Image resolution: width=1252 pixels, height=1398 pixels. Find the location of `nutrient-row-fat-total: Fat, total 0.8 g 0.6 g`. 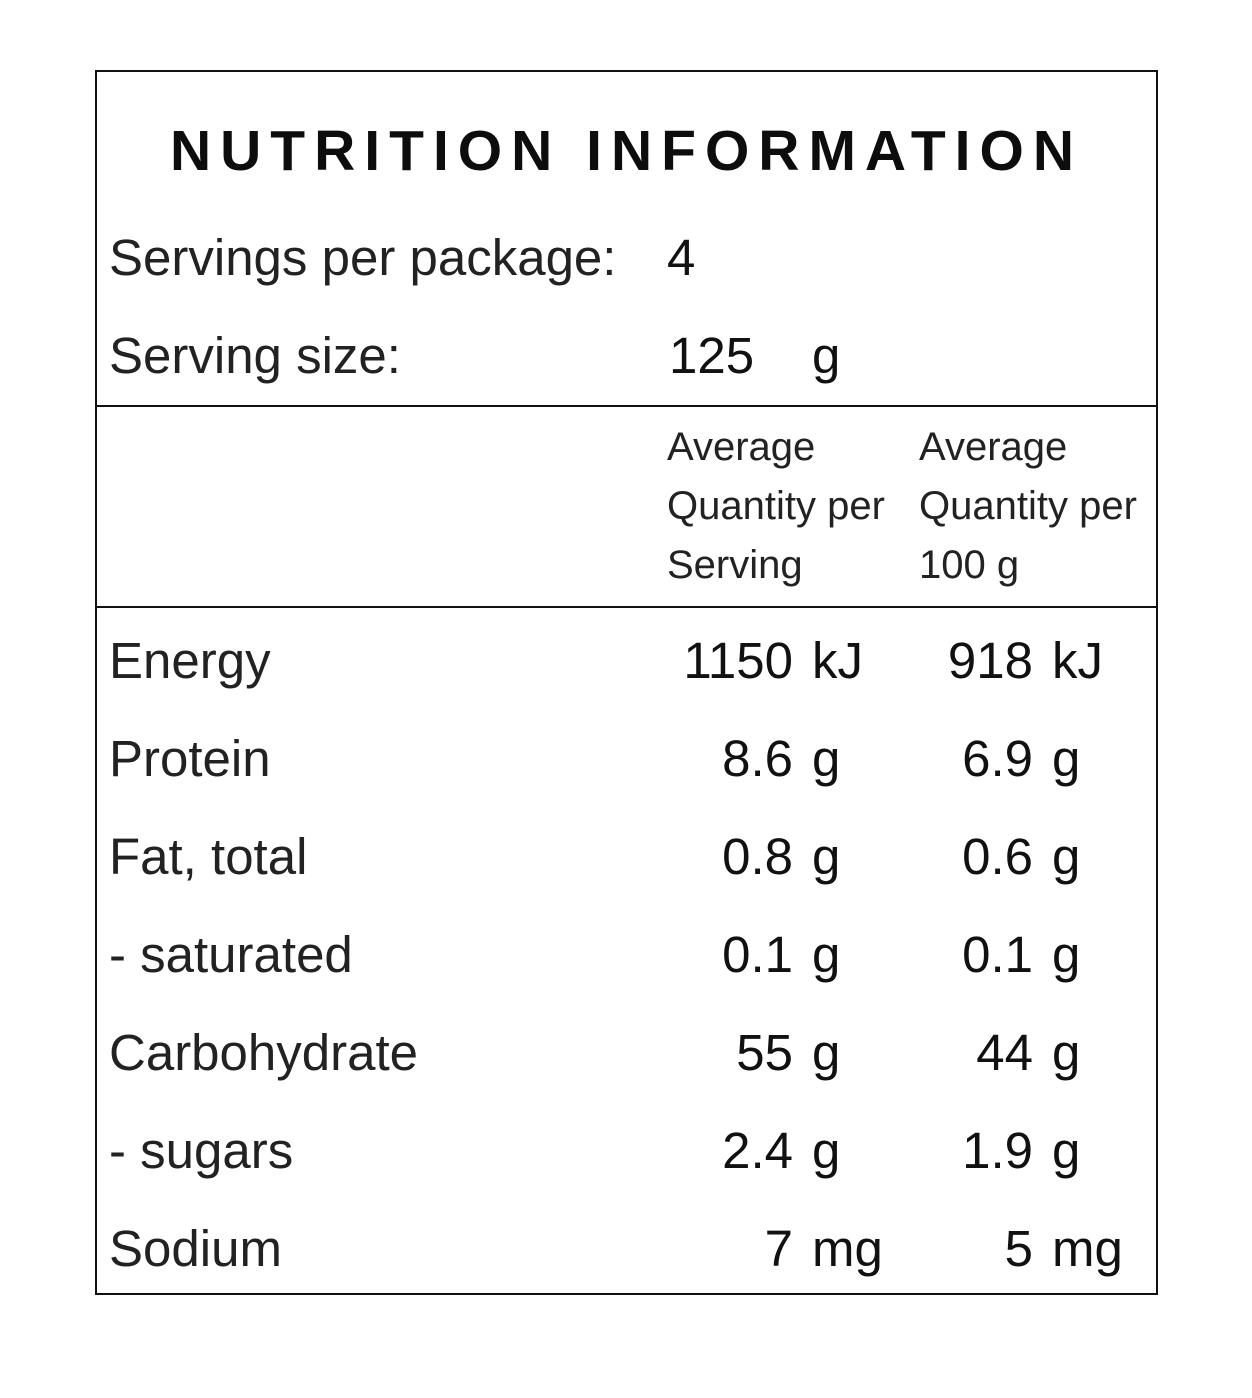

nutrient-row-fat-total: Fat, total 0.8 g 0.6 g is located at coordinates (626, 857).